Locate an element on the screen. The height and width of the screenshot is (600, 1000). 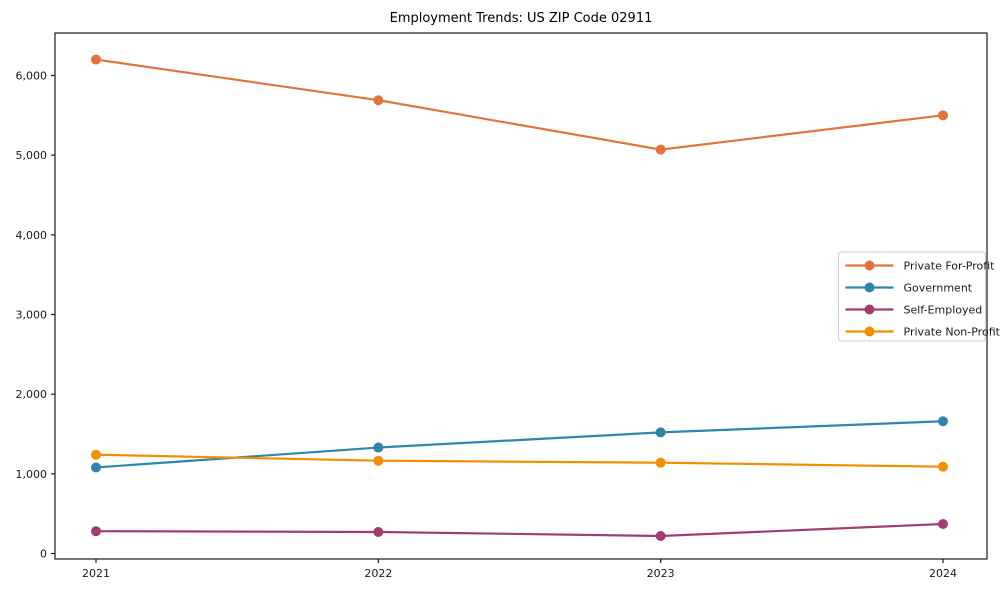
x-tick-label: 2021 is located at coordinates (96, 573).